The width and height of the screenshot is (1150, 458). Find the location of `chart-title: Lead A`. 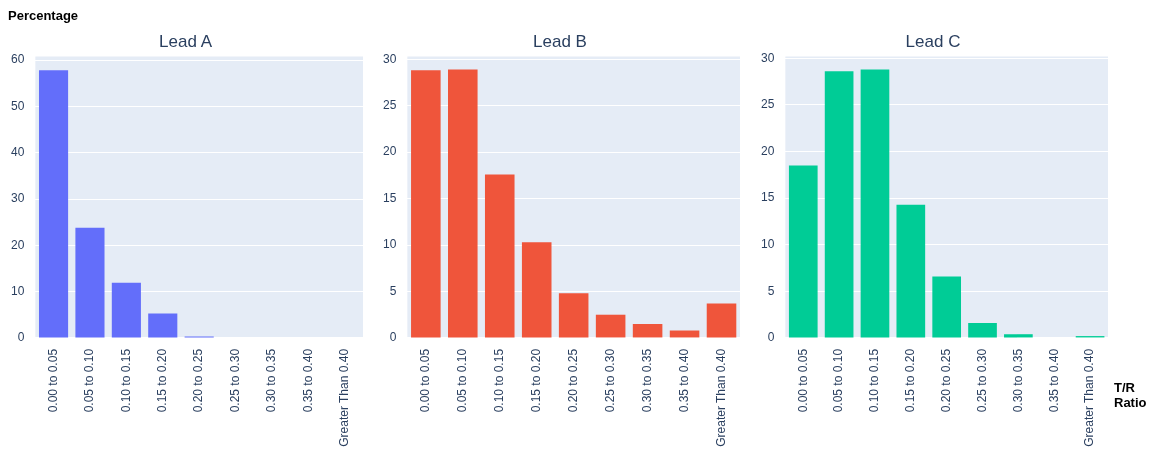

chart-title: Lead A is located at coordinates (186, 41).